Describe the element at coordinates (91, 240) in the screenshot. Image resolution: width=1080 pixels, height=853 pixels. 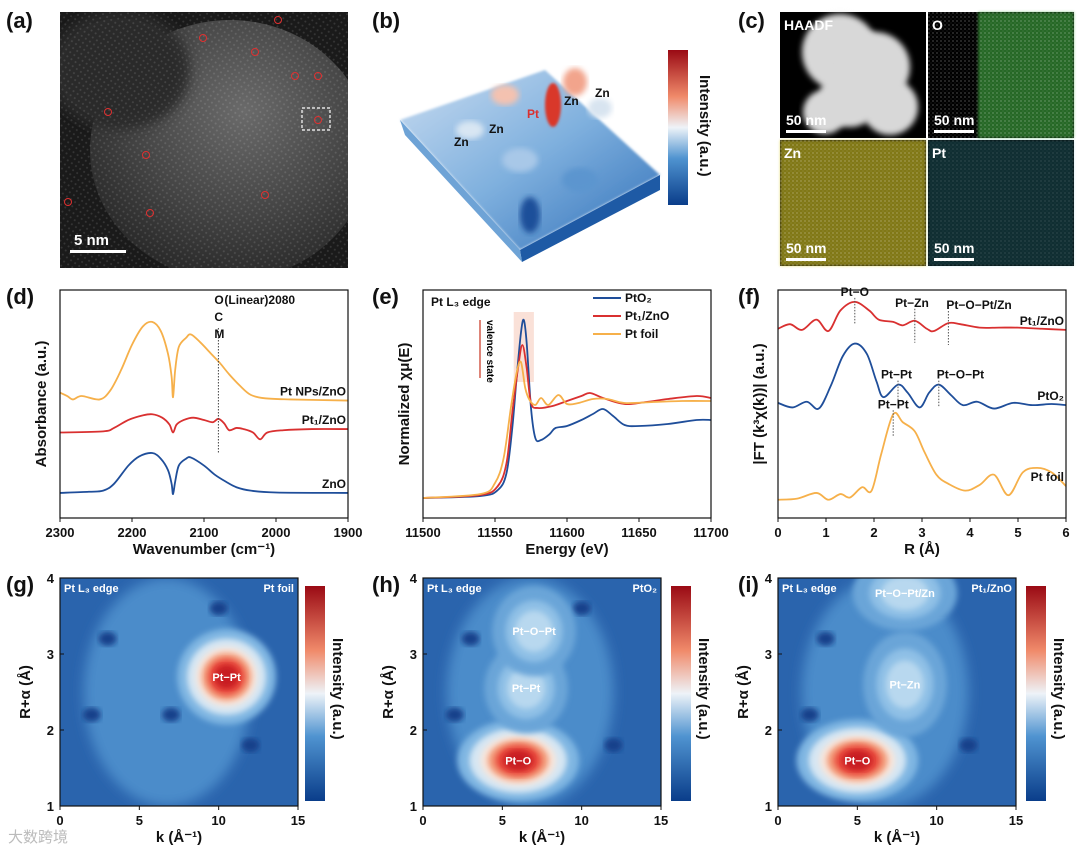
I see `scale-bar-label: 5 nm` at that location.